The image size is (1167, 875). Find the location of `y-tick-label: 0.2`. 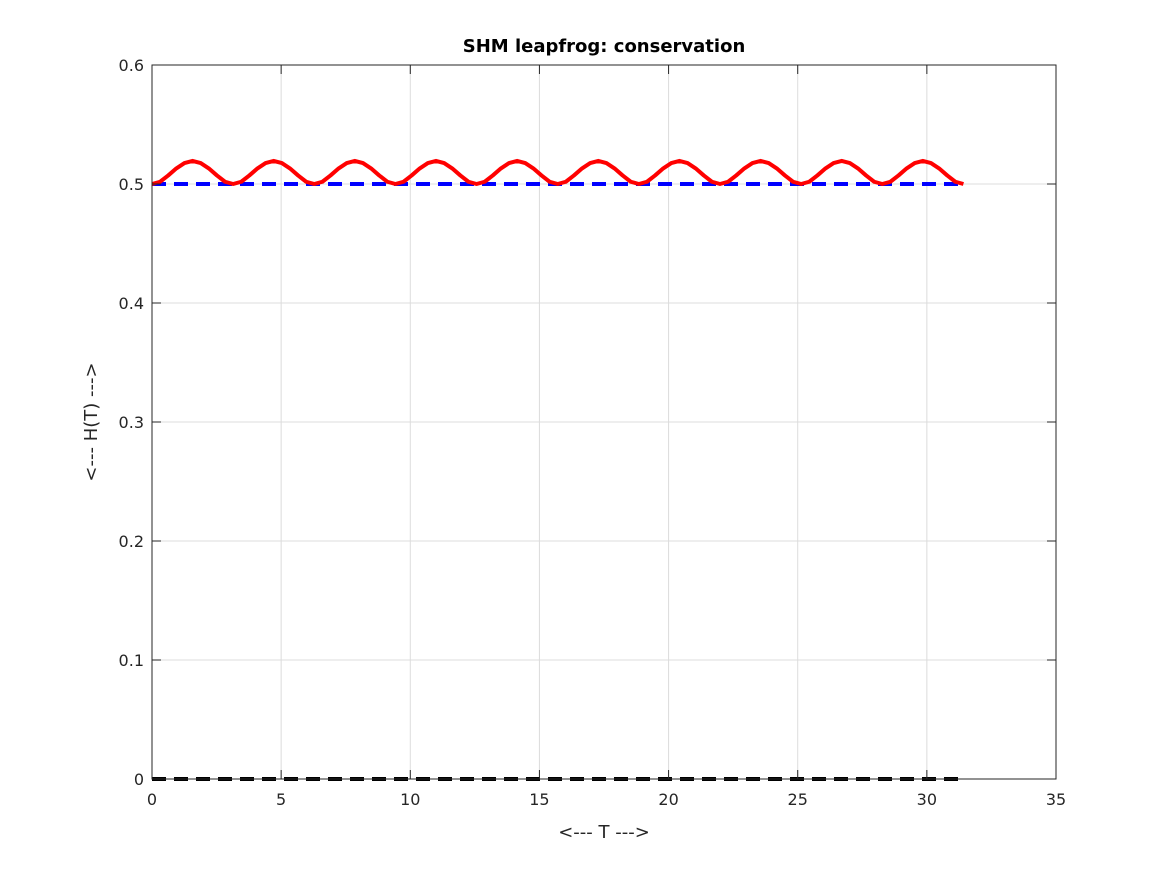

y-tick-label: 0.2 is located at coordinates (131, 541).